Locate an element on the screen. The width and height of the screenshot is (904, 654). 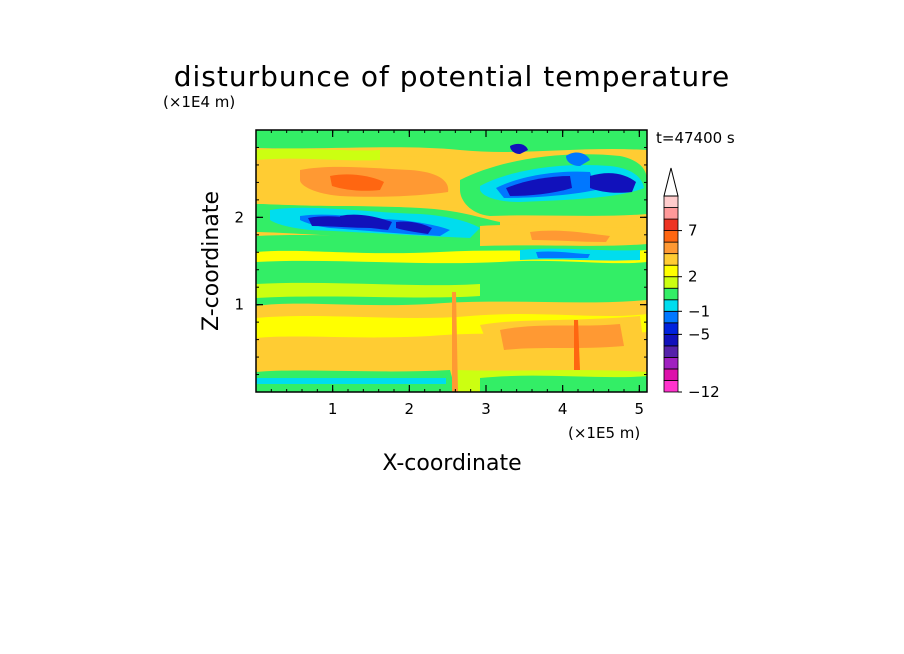
colorbar-label: −12 is located at coordinates (704, 392).